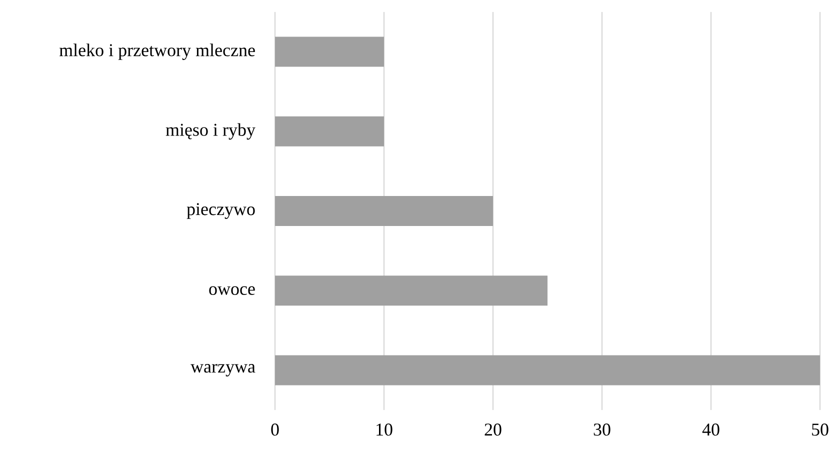 This screenshot has width=832, height=450. Describe the element at coordinates (220, 211) in the screenshot. I see `y-tick-label: pieczywo` at that location.